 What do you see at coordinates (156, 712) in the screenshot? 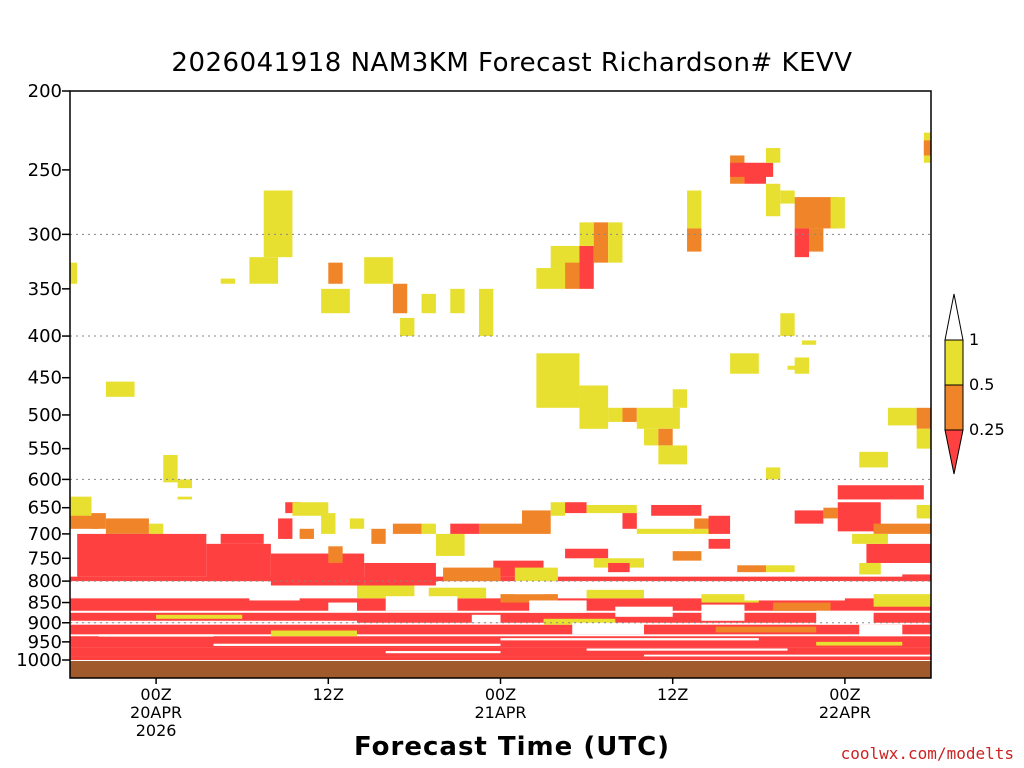
I see `x-tick-label-0-1: 20APR` at bounding box center [156, 712].